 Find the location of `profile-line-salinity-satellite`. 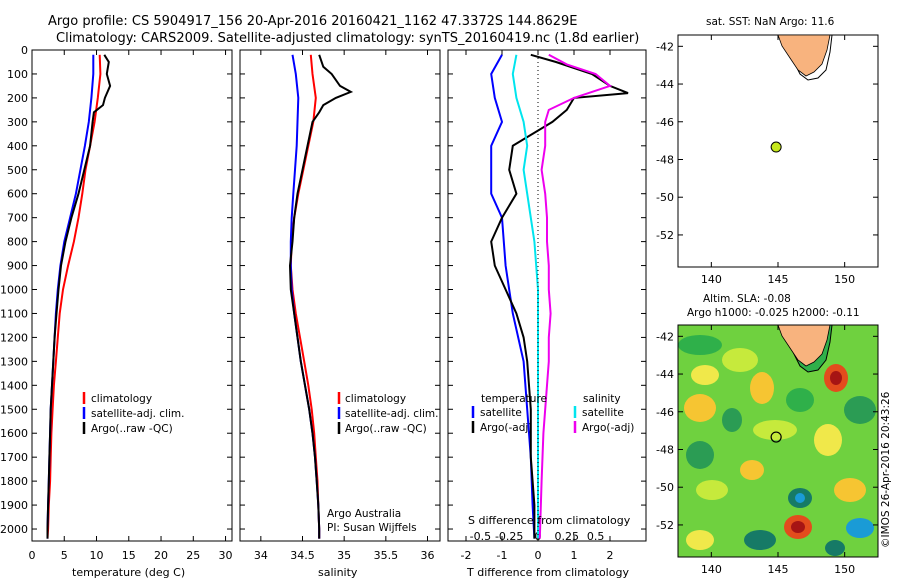

profile-line-salinity-satellite is located at coordinates (525, 296).